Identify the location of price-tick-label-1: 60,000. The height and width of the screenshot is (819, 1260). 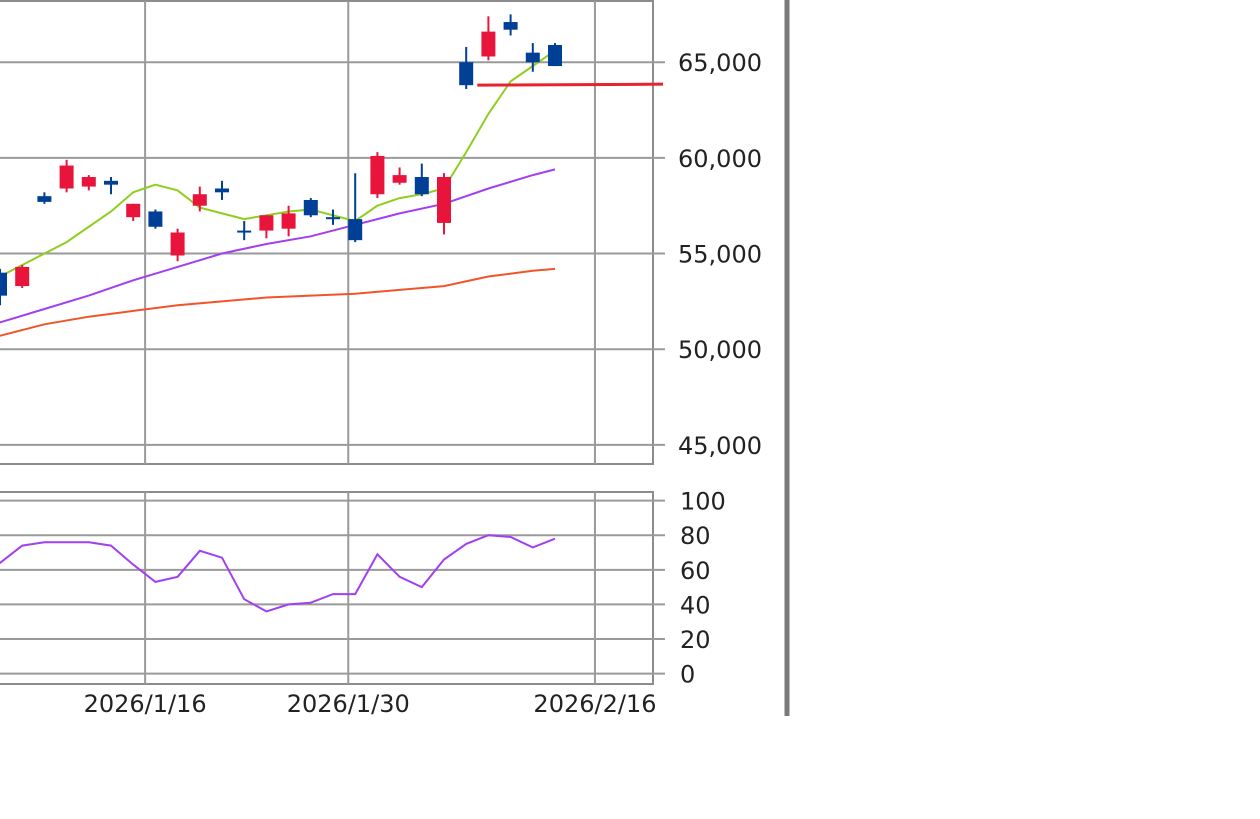
(720, 159).